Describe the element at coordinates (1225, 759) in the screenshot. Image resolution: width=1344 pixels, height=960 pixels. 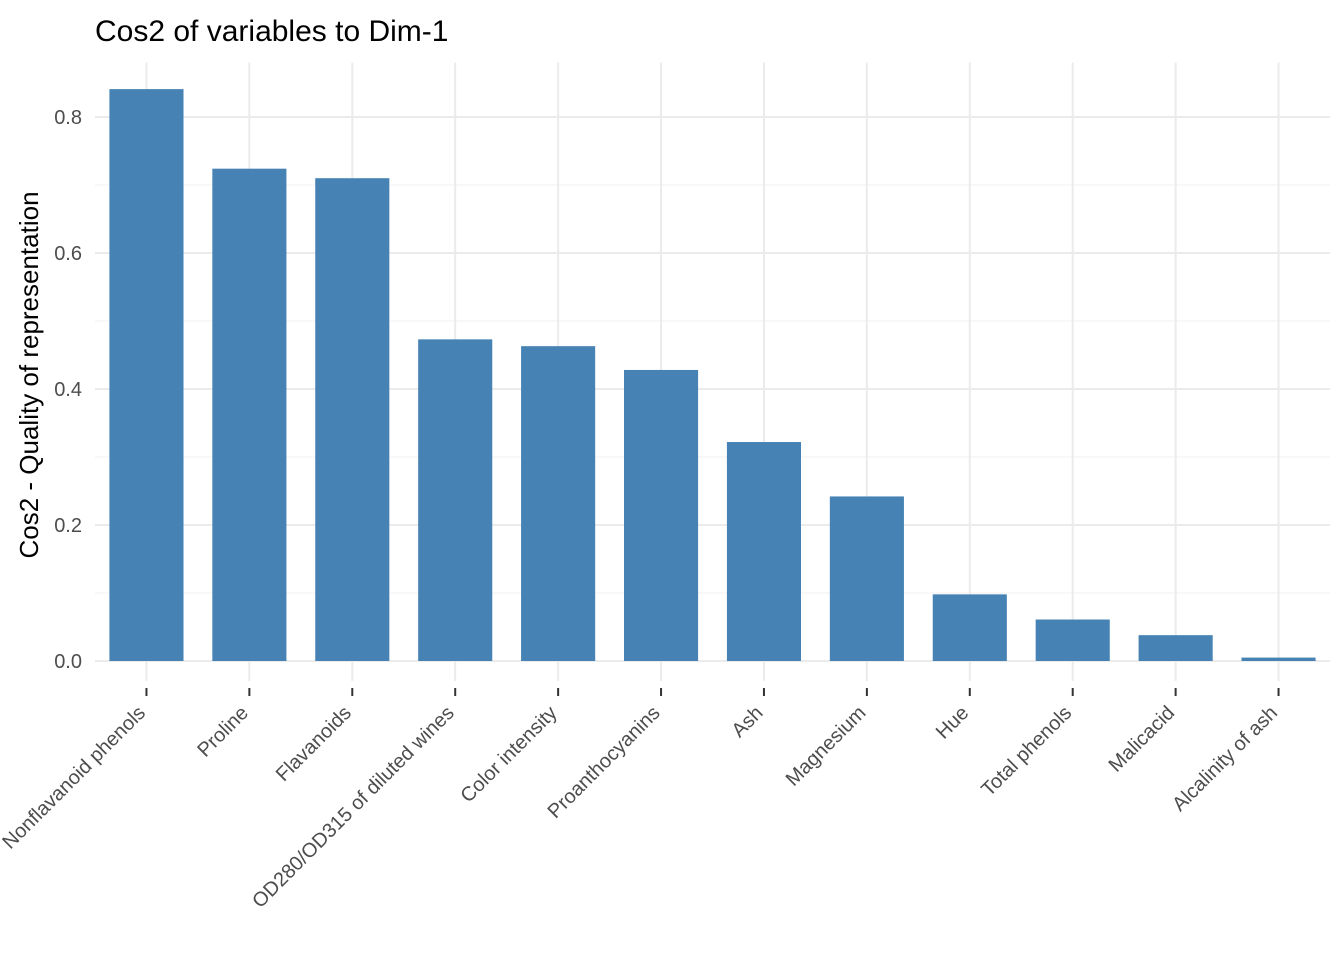
I see `x-tick-label: Alcalinity of ash` at that location.